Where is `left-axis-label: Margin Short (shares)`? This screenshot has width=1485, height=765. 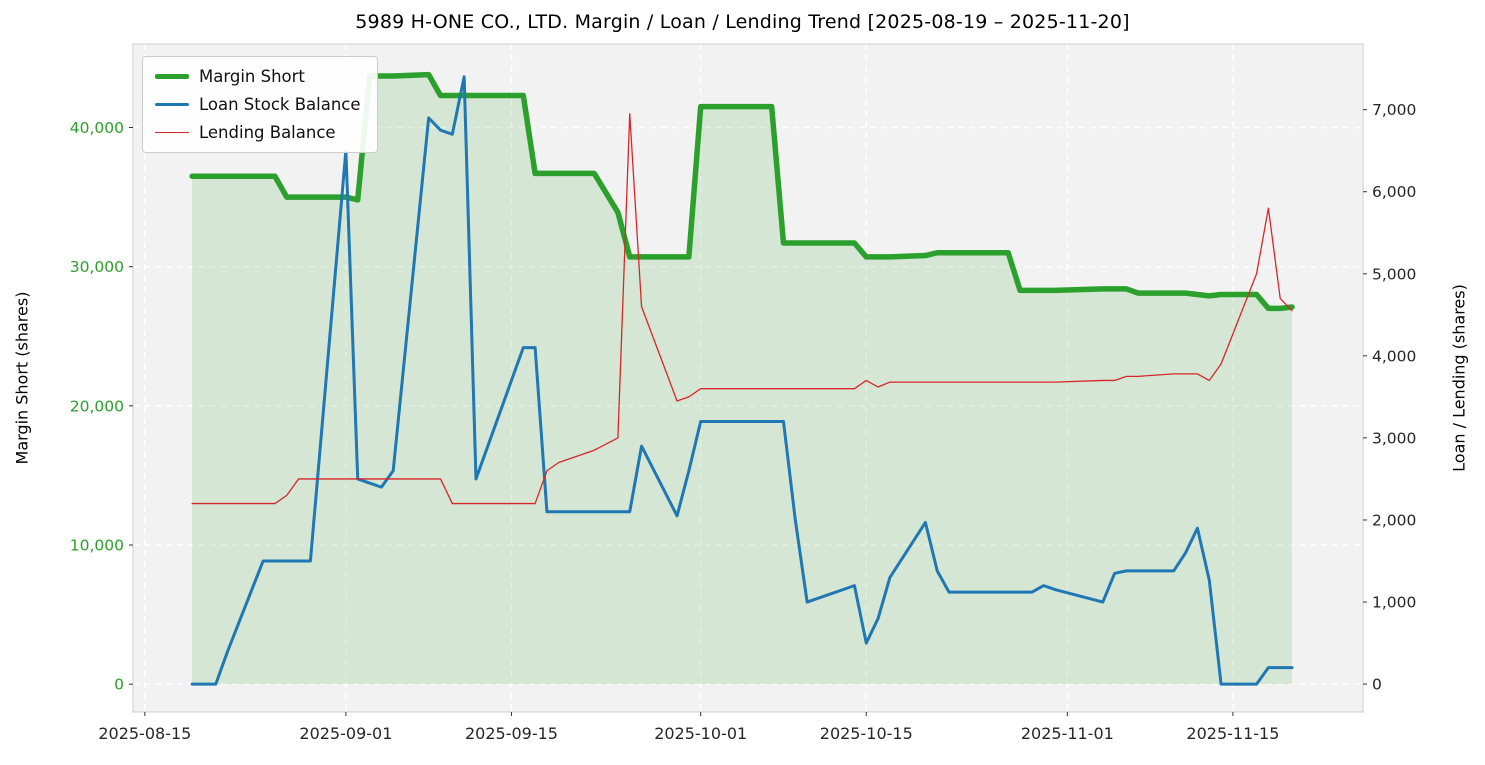
left-axis-label: Margin Short (shares) is located at coordinates (22, 378).